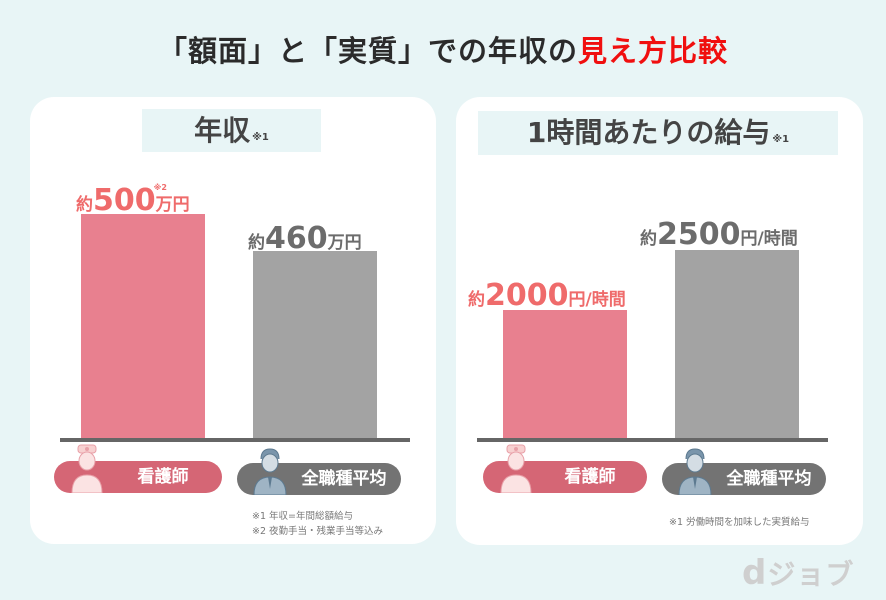  What do you see at coordinates (302, 516) in the screenshot?
I see `footnote-1: ※1 年収=年間総額給与` at bounding box center [302, 516].